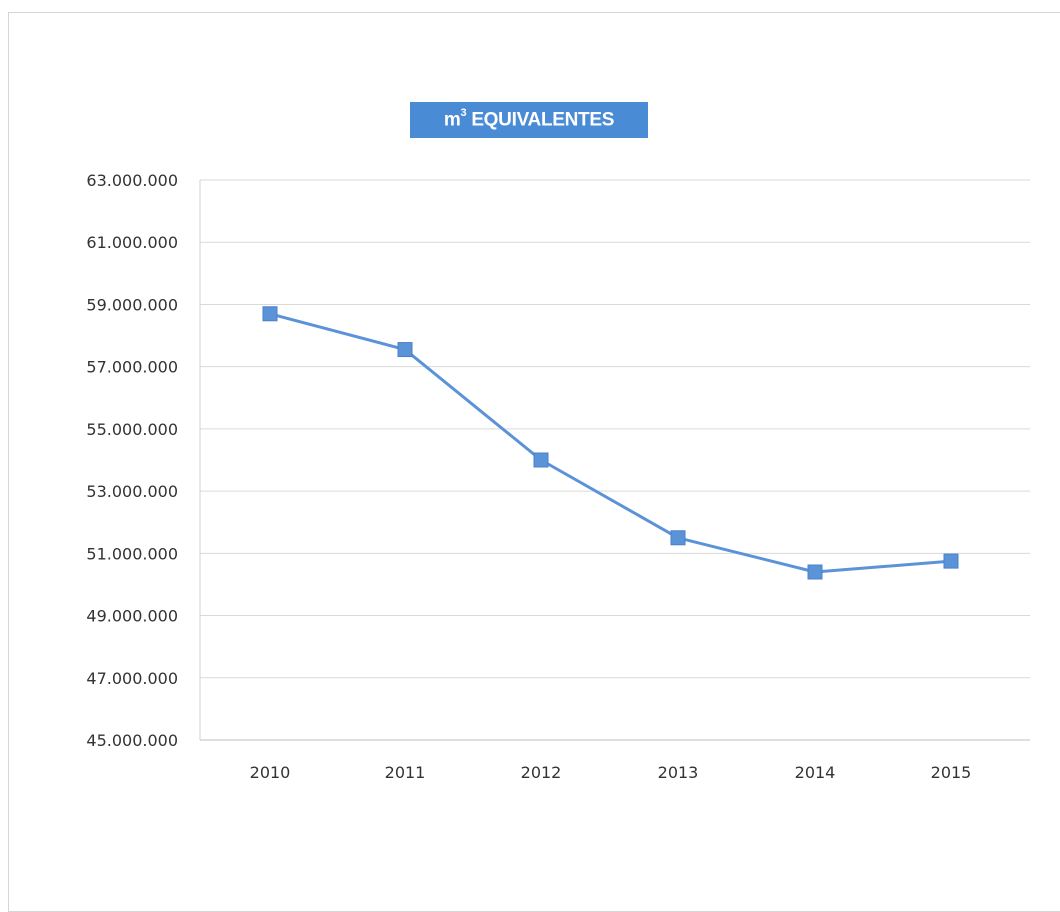  I want to click on x-tick-label: 2011, so click(405, 772).